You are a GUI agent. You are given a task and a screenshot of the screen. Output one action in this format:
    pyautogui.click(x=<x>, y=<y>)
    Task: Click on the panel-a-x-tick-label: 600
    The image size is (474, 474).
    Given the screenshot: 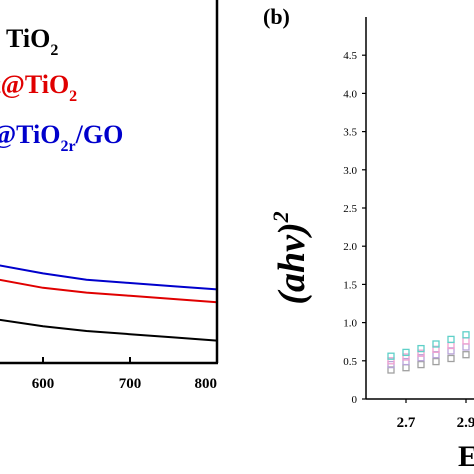 What is the action you would take?
    pyautogui.click(x=43, y=384)
    